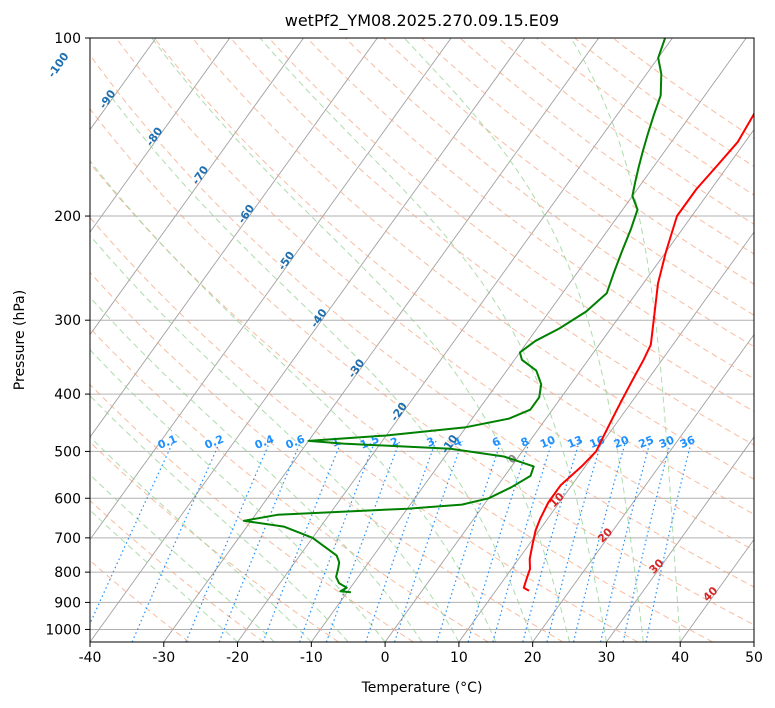 The width and height of the screenshot is (775, 708). I want to click on y-tick-label: 700, so click(67, 539).